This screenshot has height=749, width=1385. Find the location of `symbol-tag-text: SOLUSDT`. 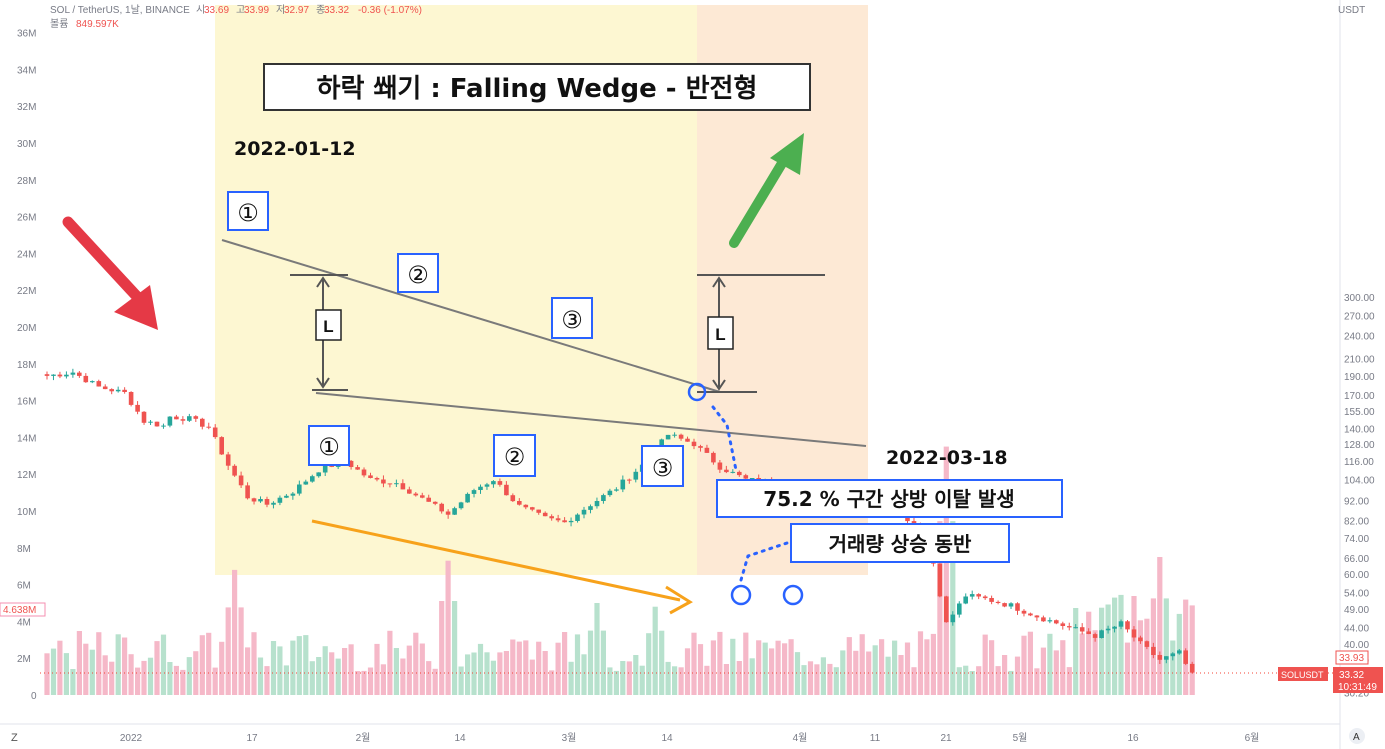

symbol-tag-text: SOLUSDT is located at coordinates (1302, 675).